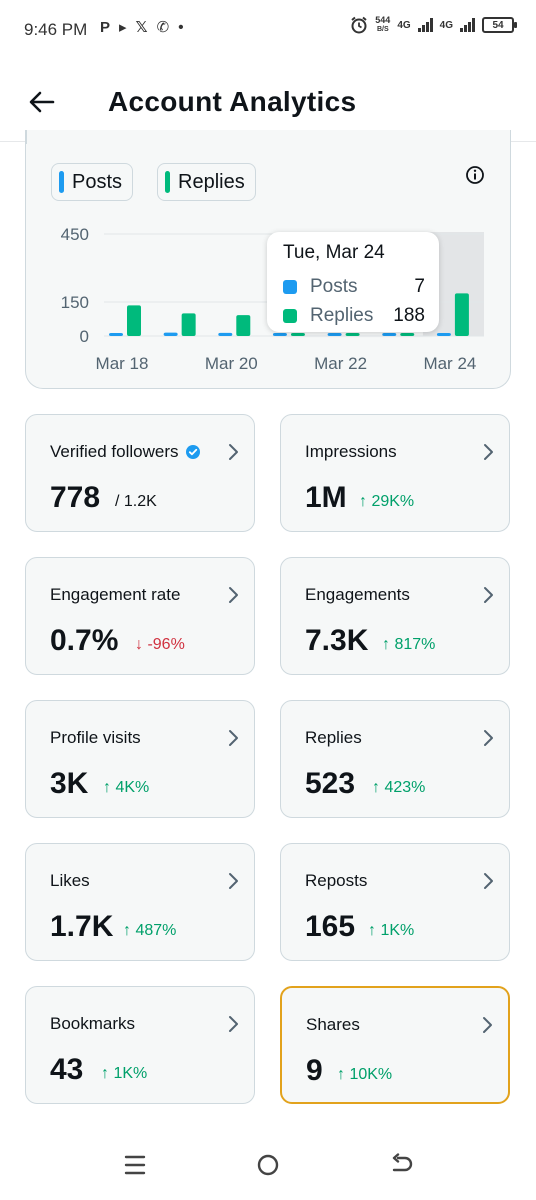 This screenshot has height=1200, width=536. What do you see at coordinates (75, 302) in the screenshot?
I see `y-tick-label: 150` at bounding box center [75, 302].